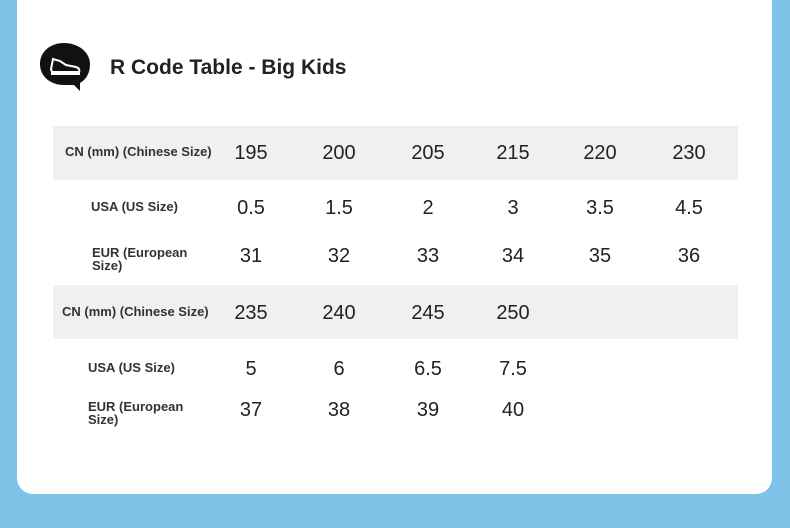 This screenshot has height=528, width=790. Describe the element at coordinates (251, 153) in the screenshot. I see `size-value: 195` at that location.